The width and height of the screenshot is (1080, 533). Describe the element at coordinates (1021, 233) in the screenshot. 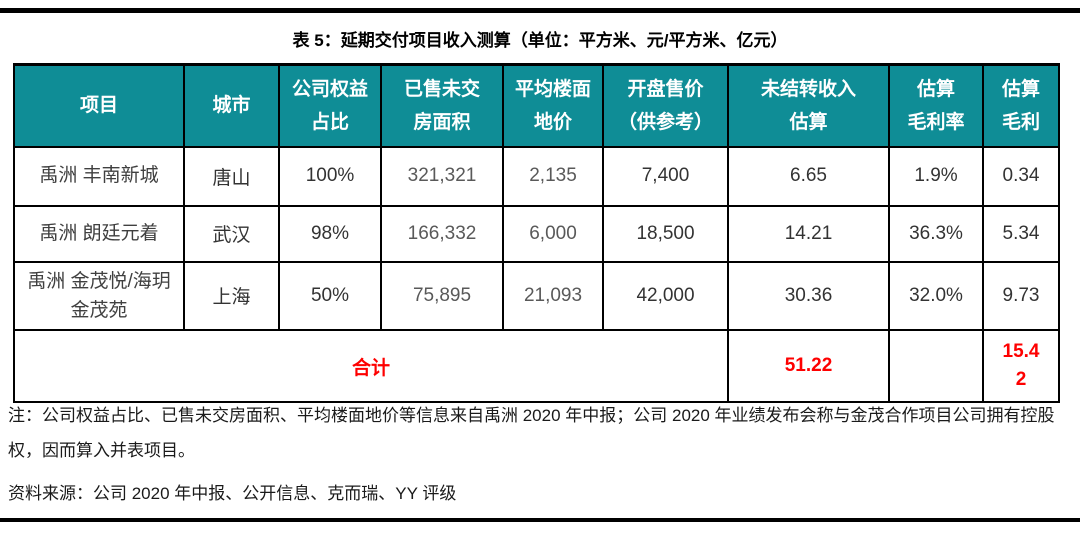

I see `cell-est-gross-profit: 5.34` at that location.